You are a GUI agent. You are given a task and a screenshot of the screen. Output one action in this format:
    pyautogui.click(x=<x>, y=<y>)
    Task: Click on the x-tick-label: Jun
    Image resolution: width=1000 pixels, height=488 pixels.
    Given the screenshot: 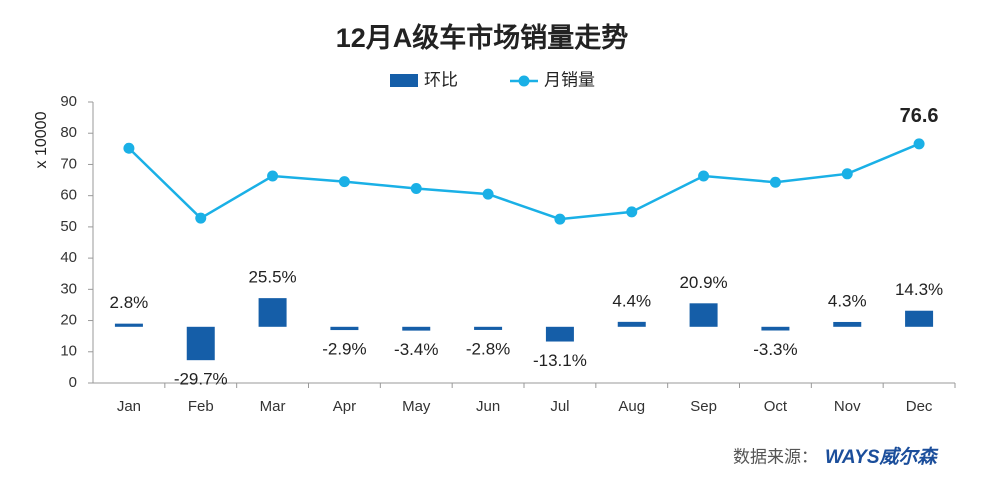 What is the action you would take?
    pyautogui.click(x=488, y=406)
    